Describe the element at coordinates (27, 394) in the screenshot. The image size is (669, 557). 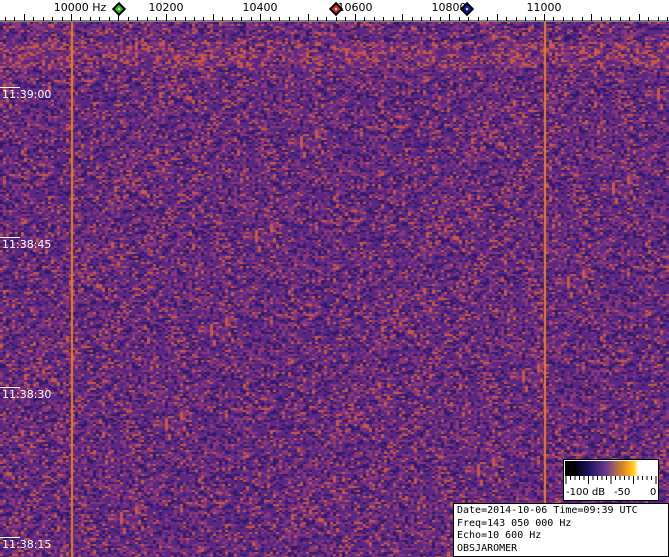
I see `time-label: 11:38:30` at that location.